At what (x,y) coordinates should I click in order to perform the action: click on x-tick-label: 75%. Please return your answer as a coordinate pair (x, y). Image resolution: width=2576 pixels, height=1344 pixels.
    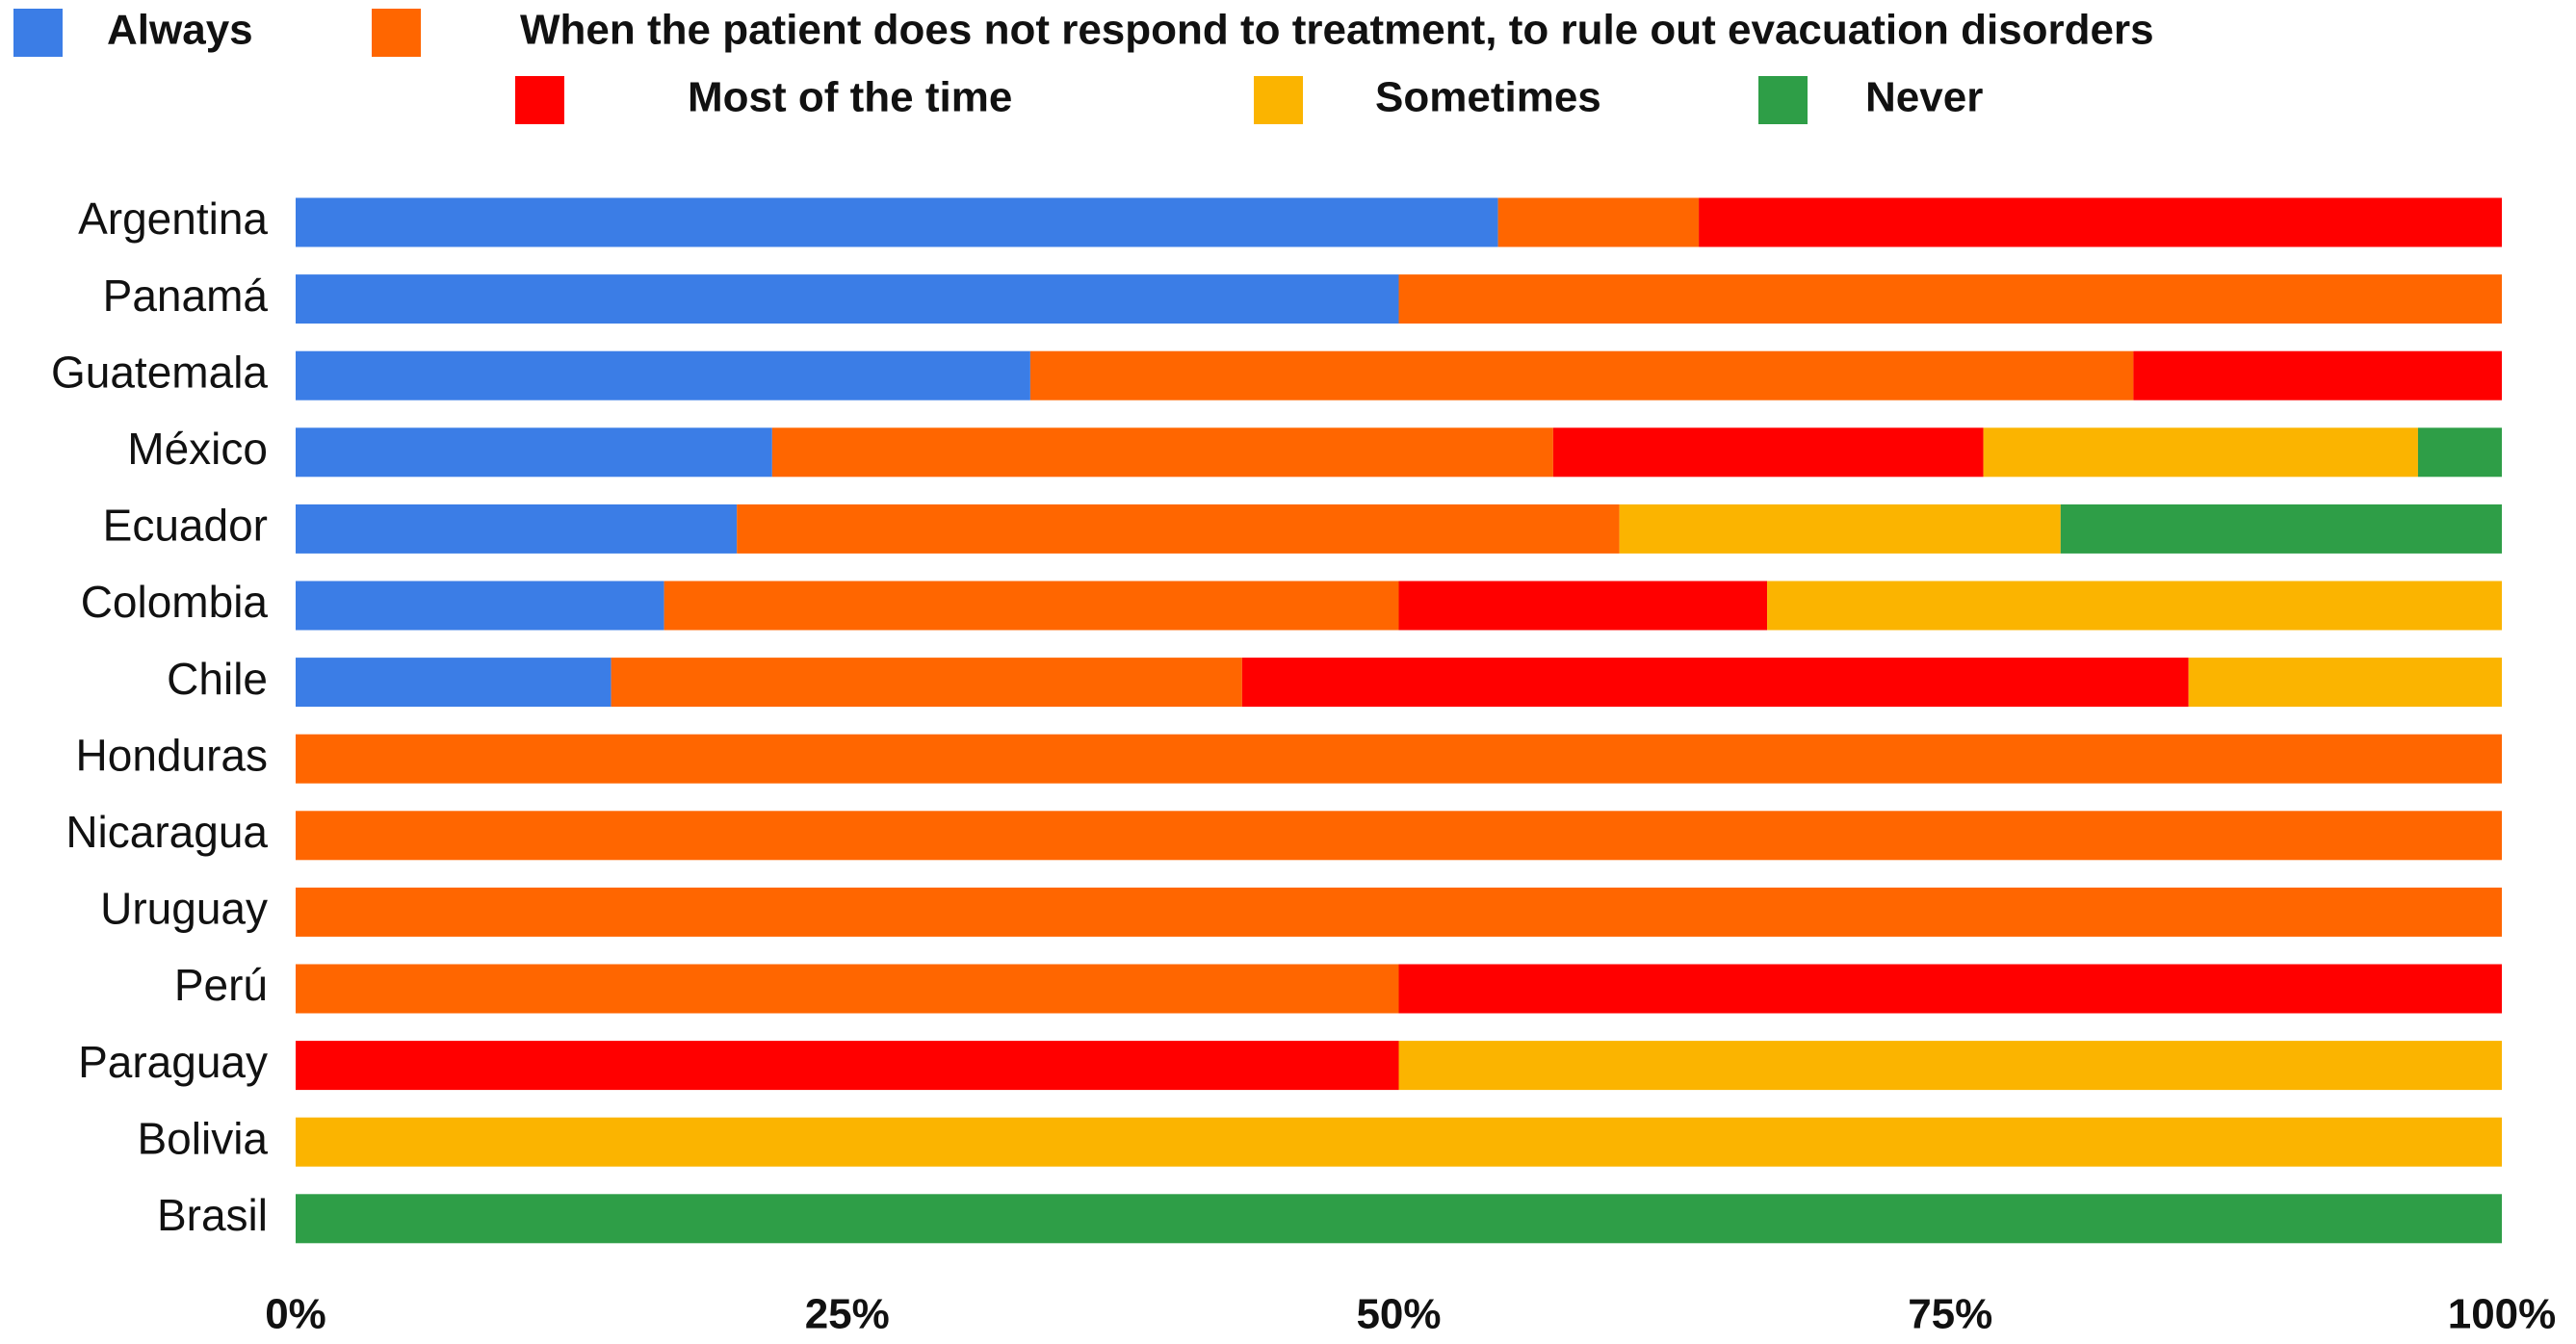
    Looking at the image, I should click on (1950, 1314).